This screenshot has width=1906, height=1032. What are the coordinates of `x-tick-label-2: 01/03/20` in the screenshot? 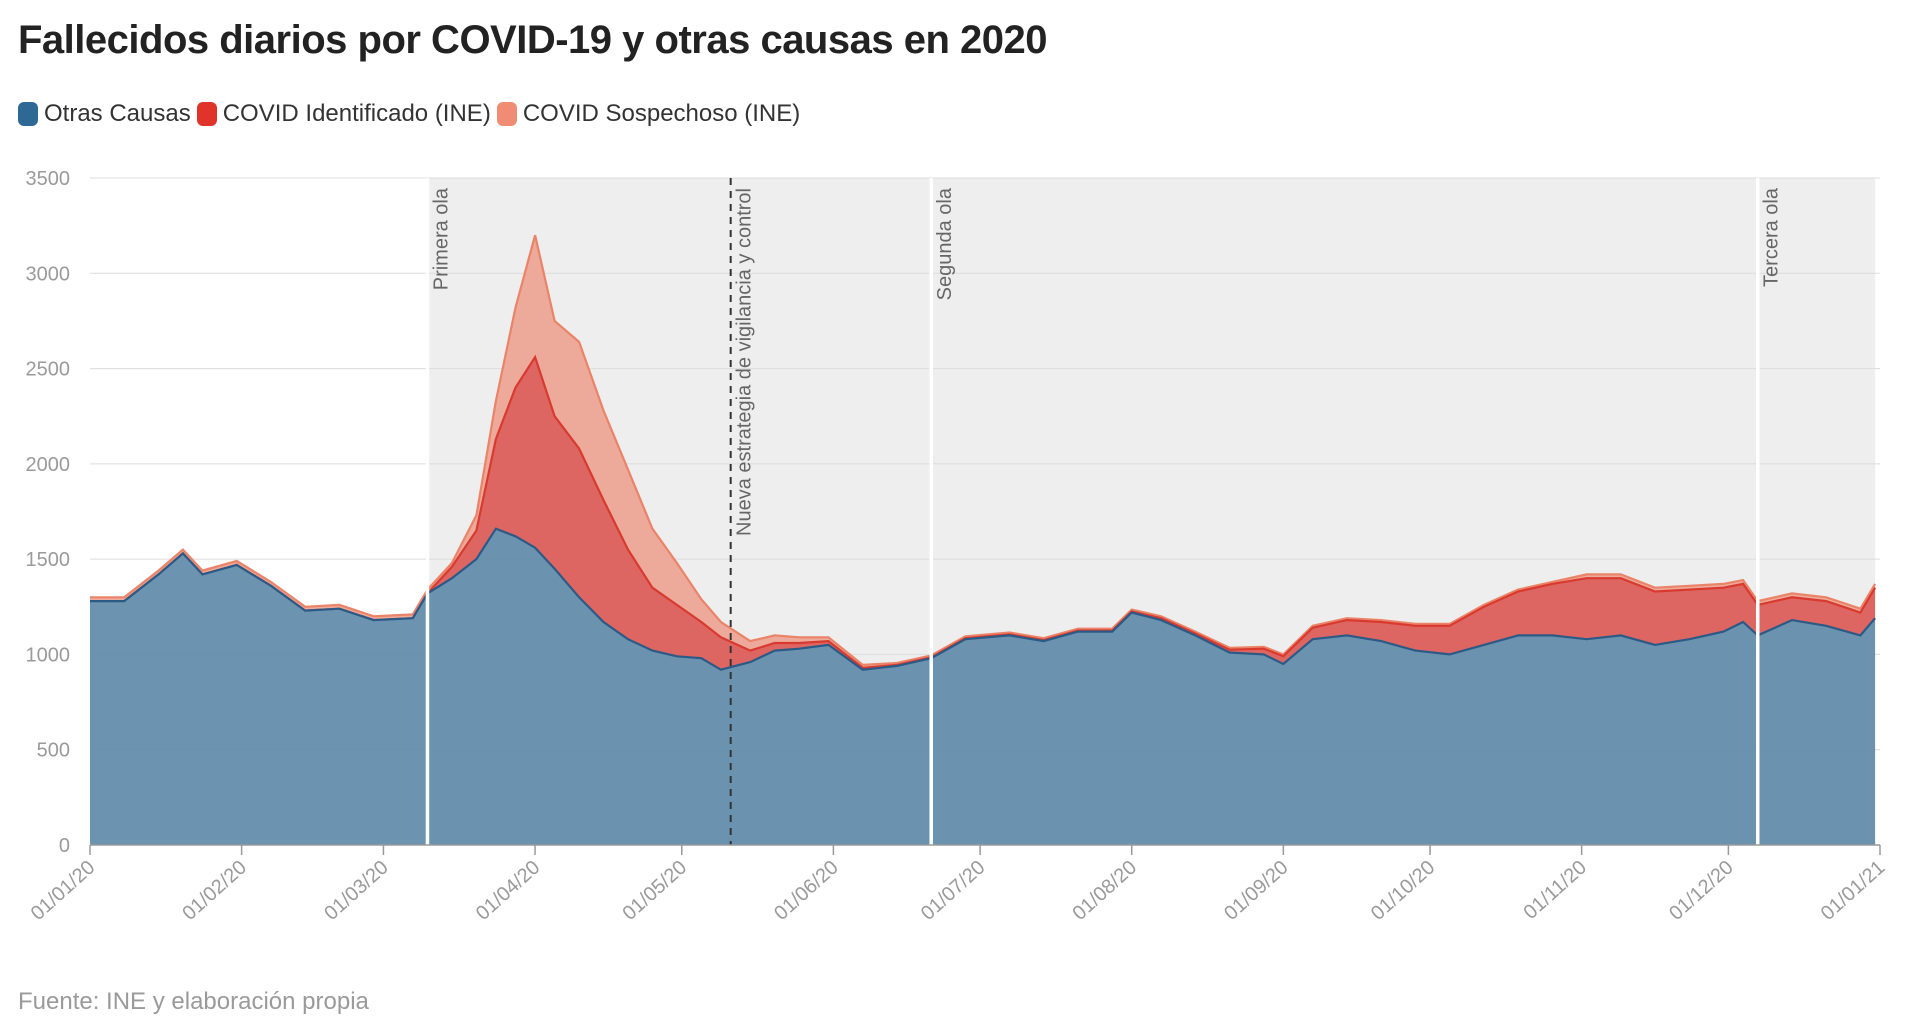 It's located at (356, 890).